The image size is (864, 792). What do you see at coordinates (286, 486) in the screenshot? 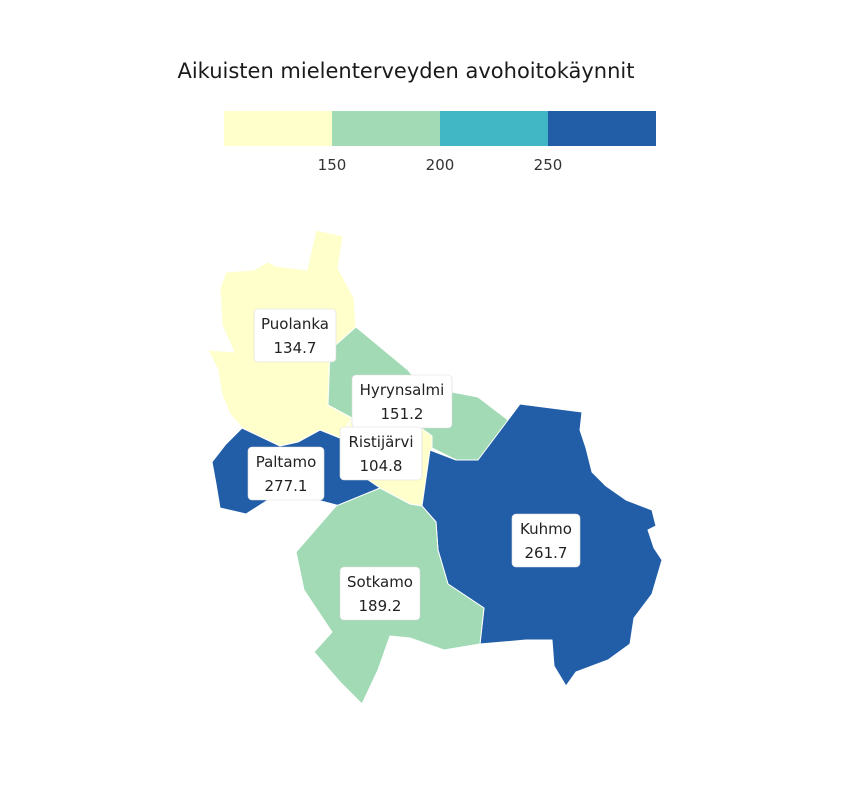
I see `region-value: 277.1` at bounding box center [286, 486].